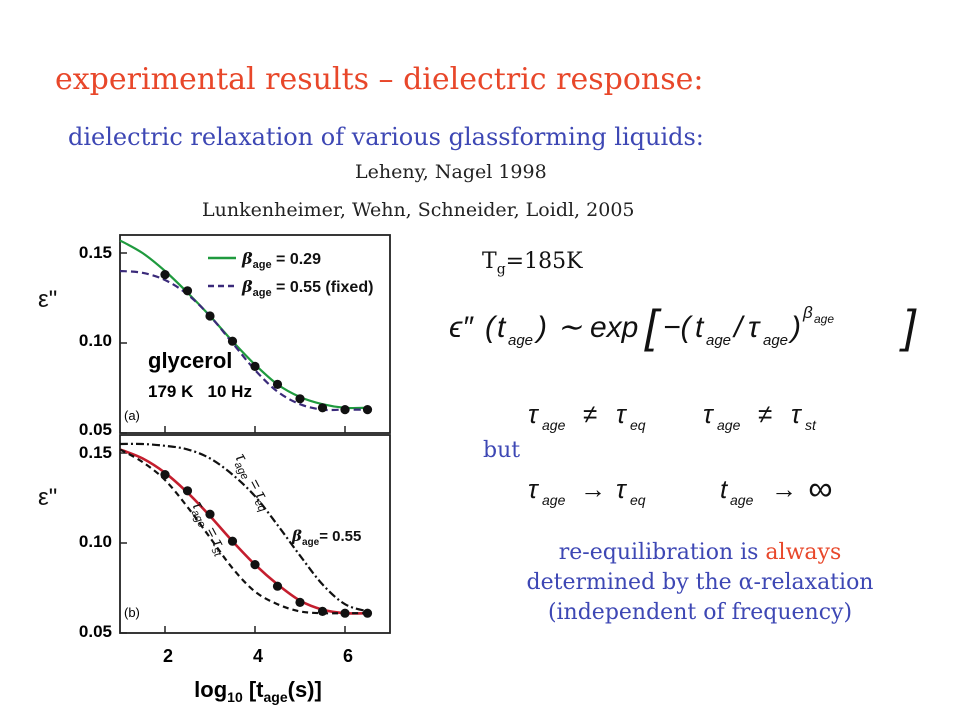 The image size is (960, 720). Describe the element at coordinates (258, 656) in the screenshot. I see `panel-b-xtick-1: 4` at that location.